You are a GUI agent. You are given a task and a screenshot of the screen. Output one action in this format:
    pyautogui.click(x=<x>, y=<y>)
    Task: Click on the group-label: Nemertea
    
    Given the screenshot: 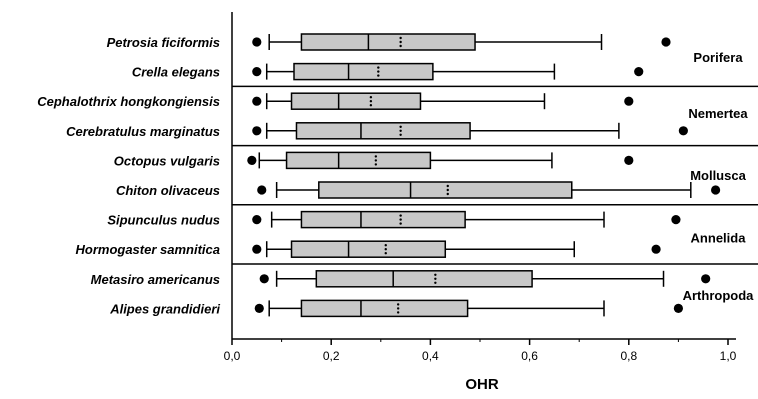 What is the action you would take?
    pyautogui.click(x=718, y=113)
    